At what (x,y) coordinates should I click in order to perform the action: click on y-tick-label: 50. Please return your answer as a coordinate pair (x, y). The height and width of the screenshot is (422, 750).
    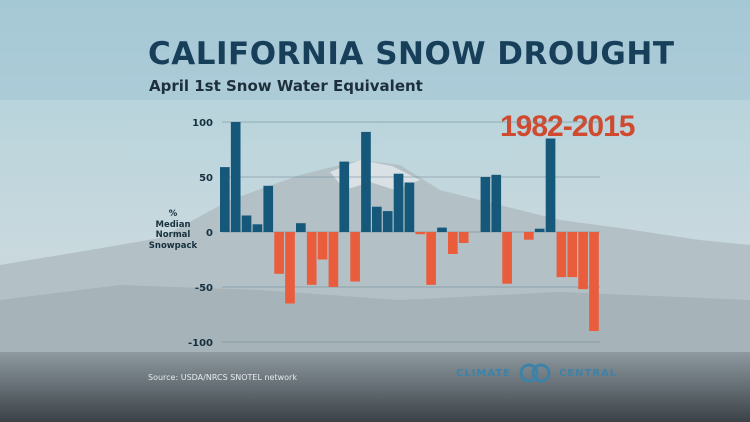
    Looking at the image, I should click on (206, 178).